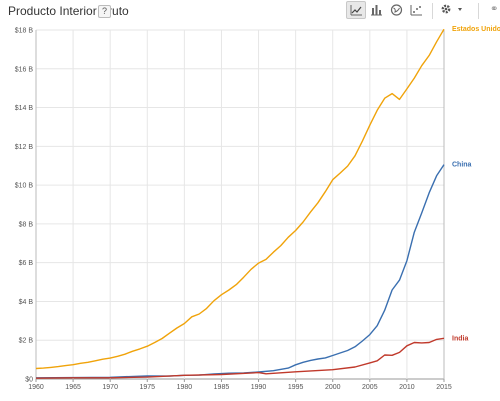 The height and width of the screenshot is (401, 500). What do you see at coordinates (24, 31) in the screenshot?
I see `y-tick-label: $18 B` at bounding box center [24, 31].